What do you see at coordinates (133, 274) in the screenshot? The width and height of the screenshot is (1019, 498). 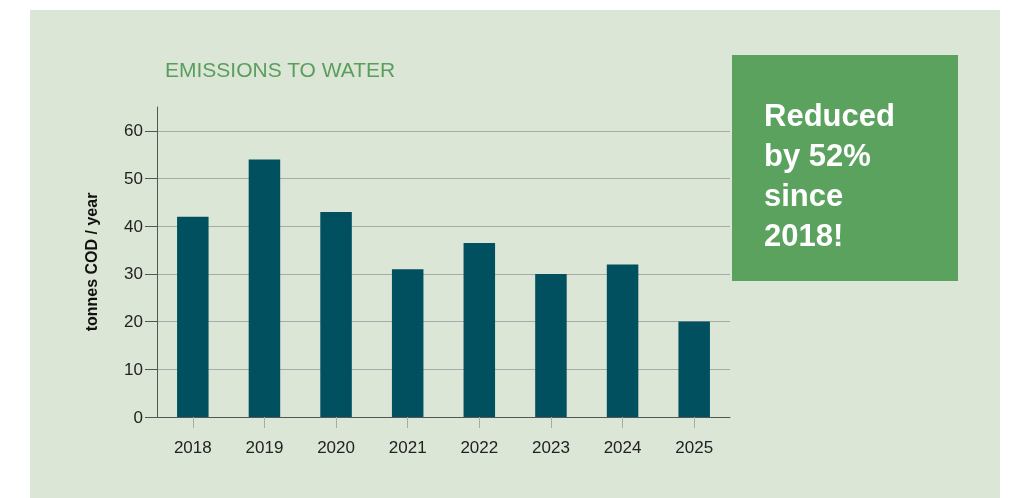 I see `y-tick-label: 30` at bounding box center [133, 274].